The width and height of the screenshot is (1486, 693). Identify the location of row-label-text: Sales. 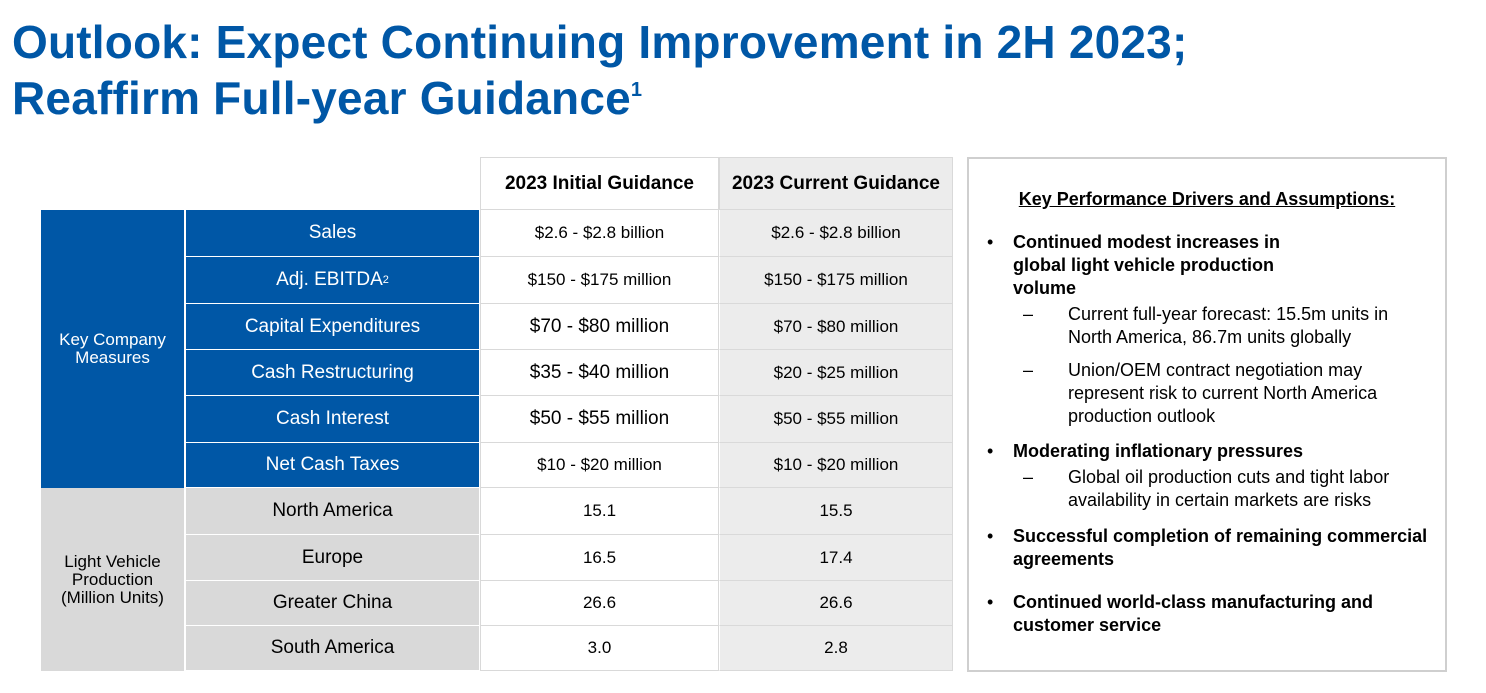
(332, 232).